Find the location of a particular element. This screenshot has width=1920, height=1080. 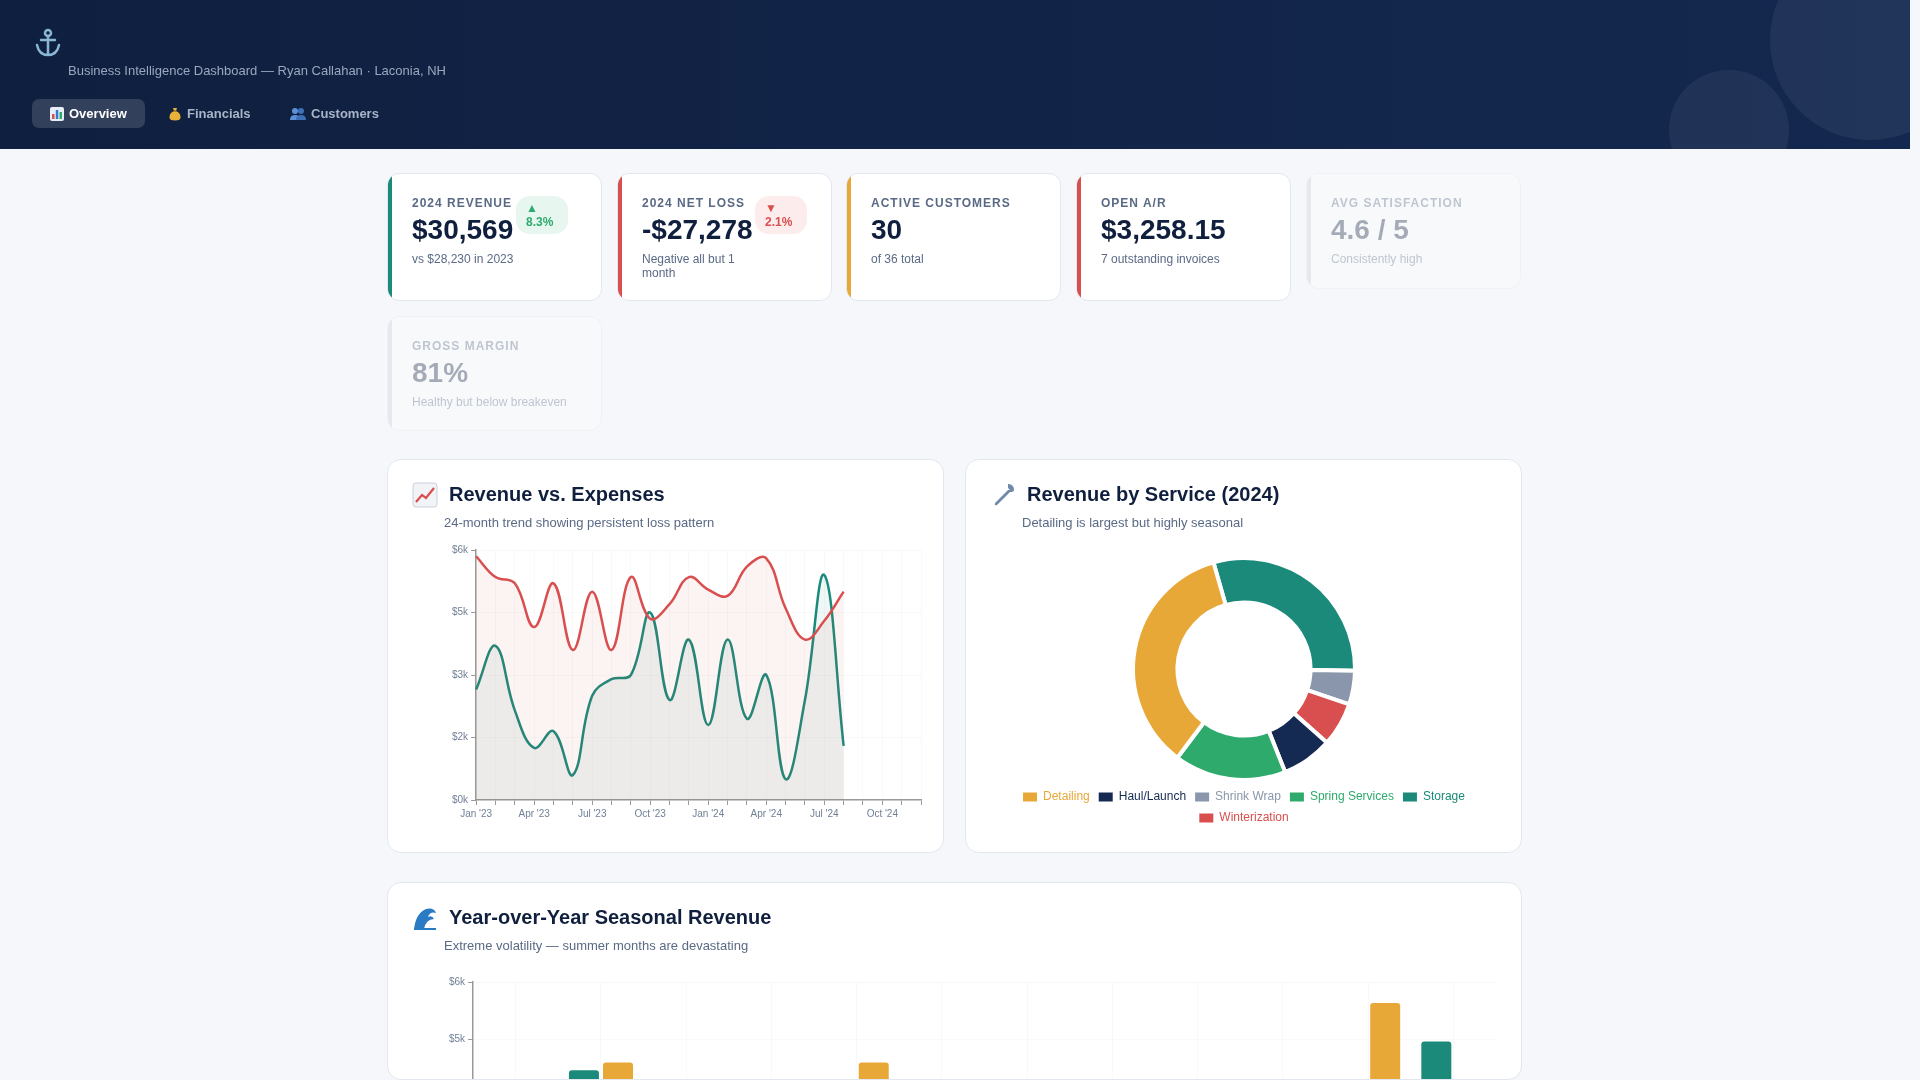

legend-label: Spring Services is located at coordinates (1351, 796).